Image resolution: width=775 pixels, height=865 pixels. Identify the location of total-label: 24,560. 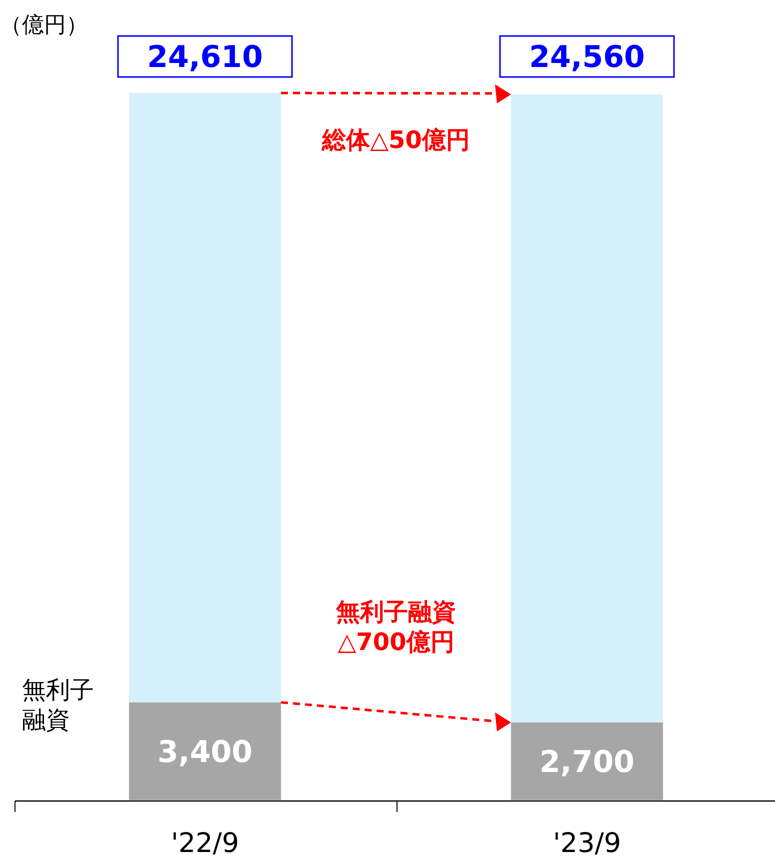
(587, 57).